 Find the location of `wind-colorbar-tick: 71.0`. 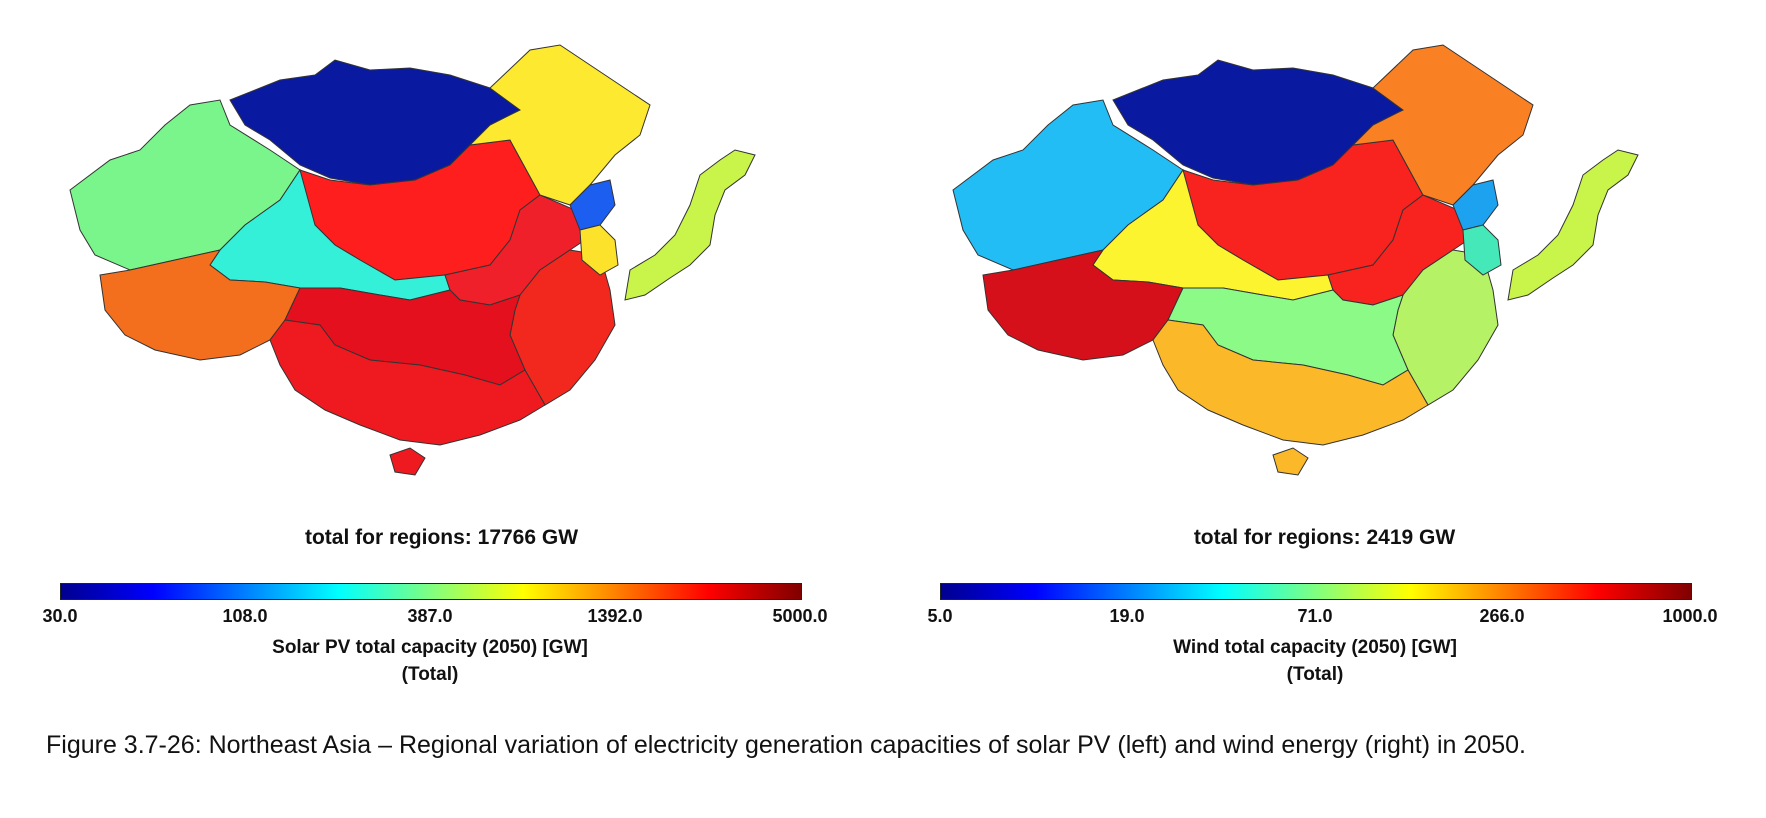

wind-colorbar-tick: 71.0 is located at coordinates (1315, 616).